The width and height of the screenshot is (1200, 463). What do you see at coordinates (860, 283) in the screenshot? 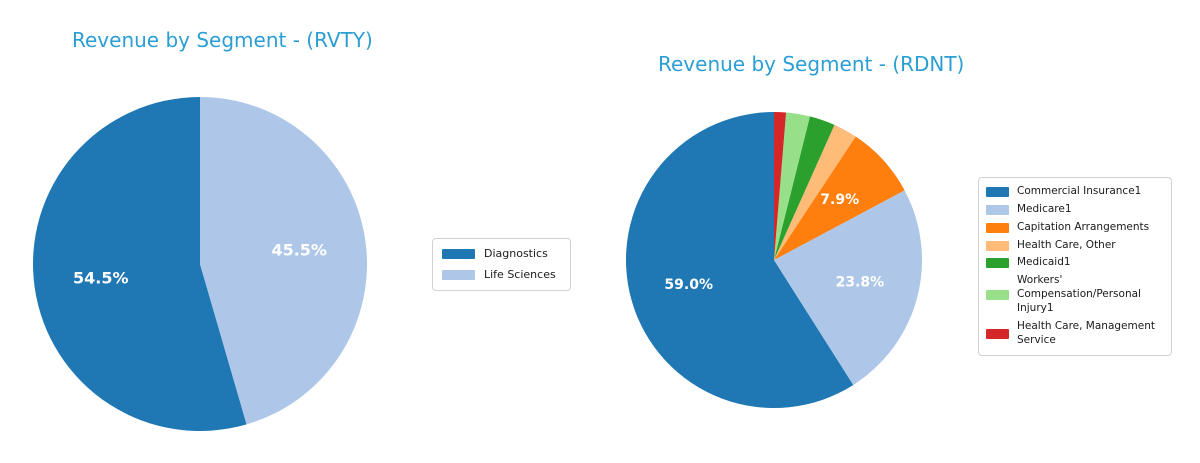
I see `pie-pct-label-rdnt-1: 23.8%` at bounding box center [860, 283].